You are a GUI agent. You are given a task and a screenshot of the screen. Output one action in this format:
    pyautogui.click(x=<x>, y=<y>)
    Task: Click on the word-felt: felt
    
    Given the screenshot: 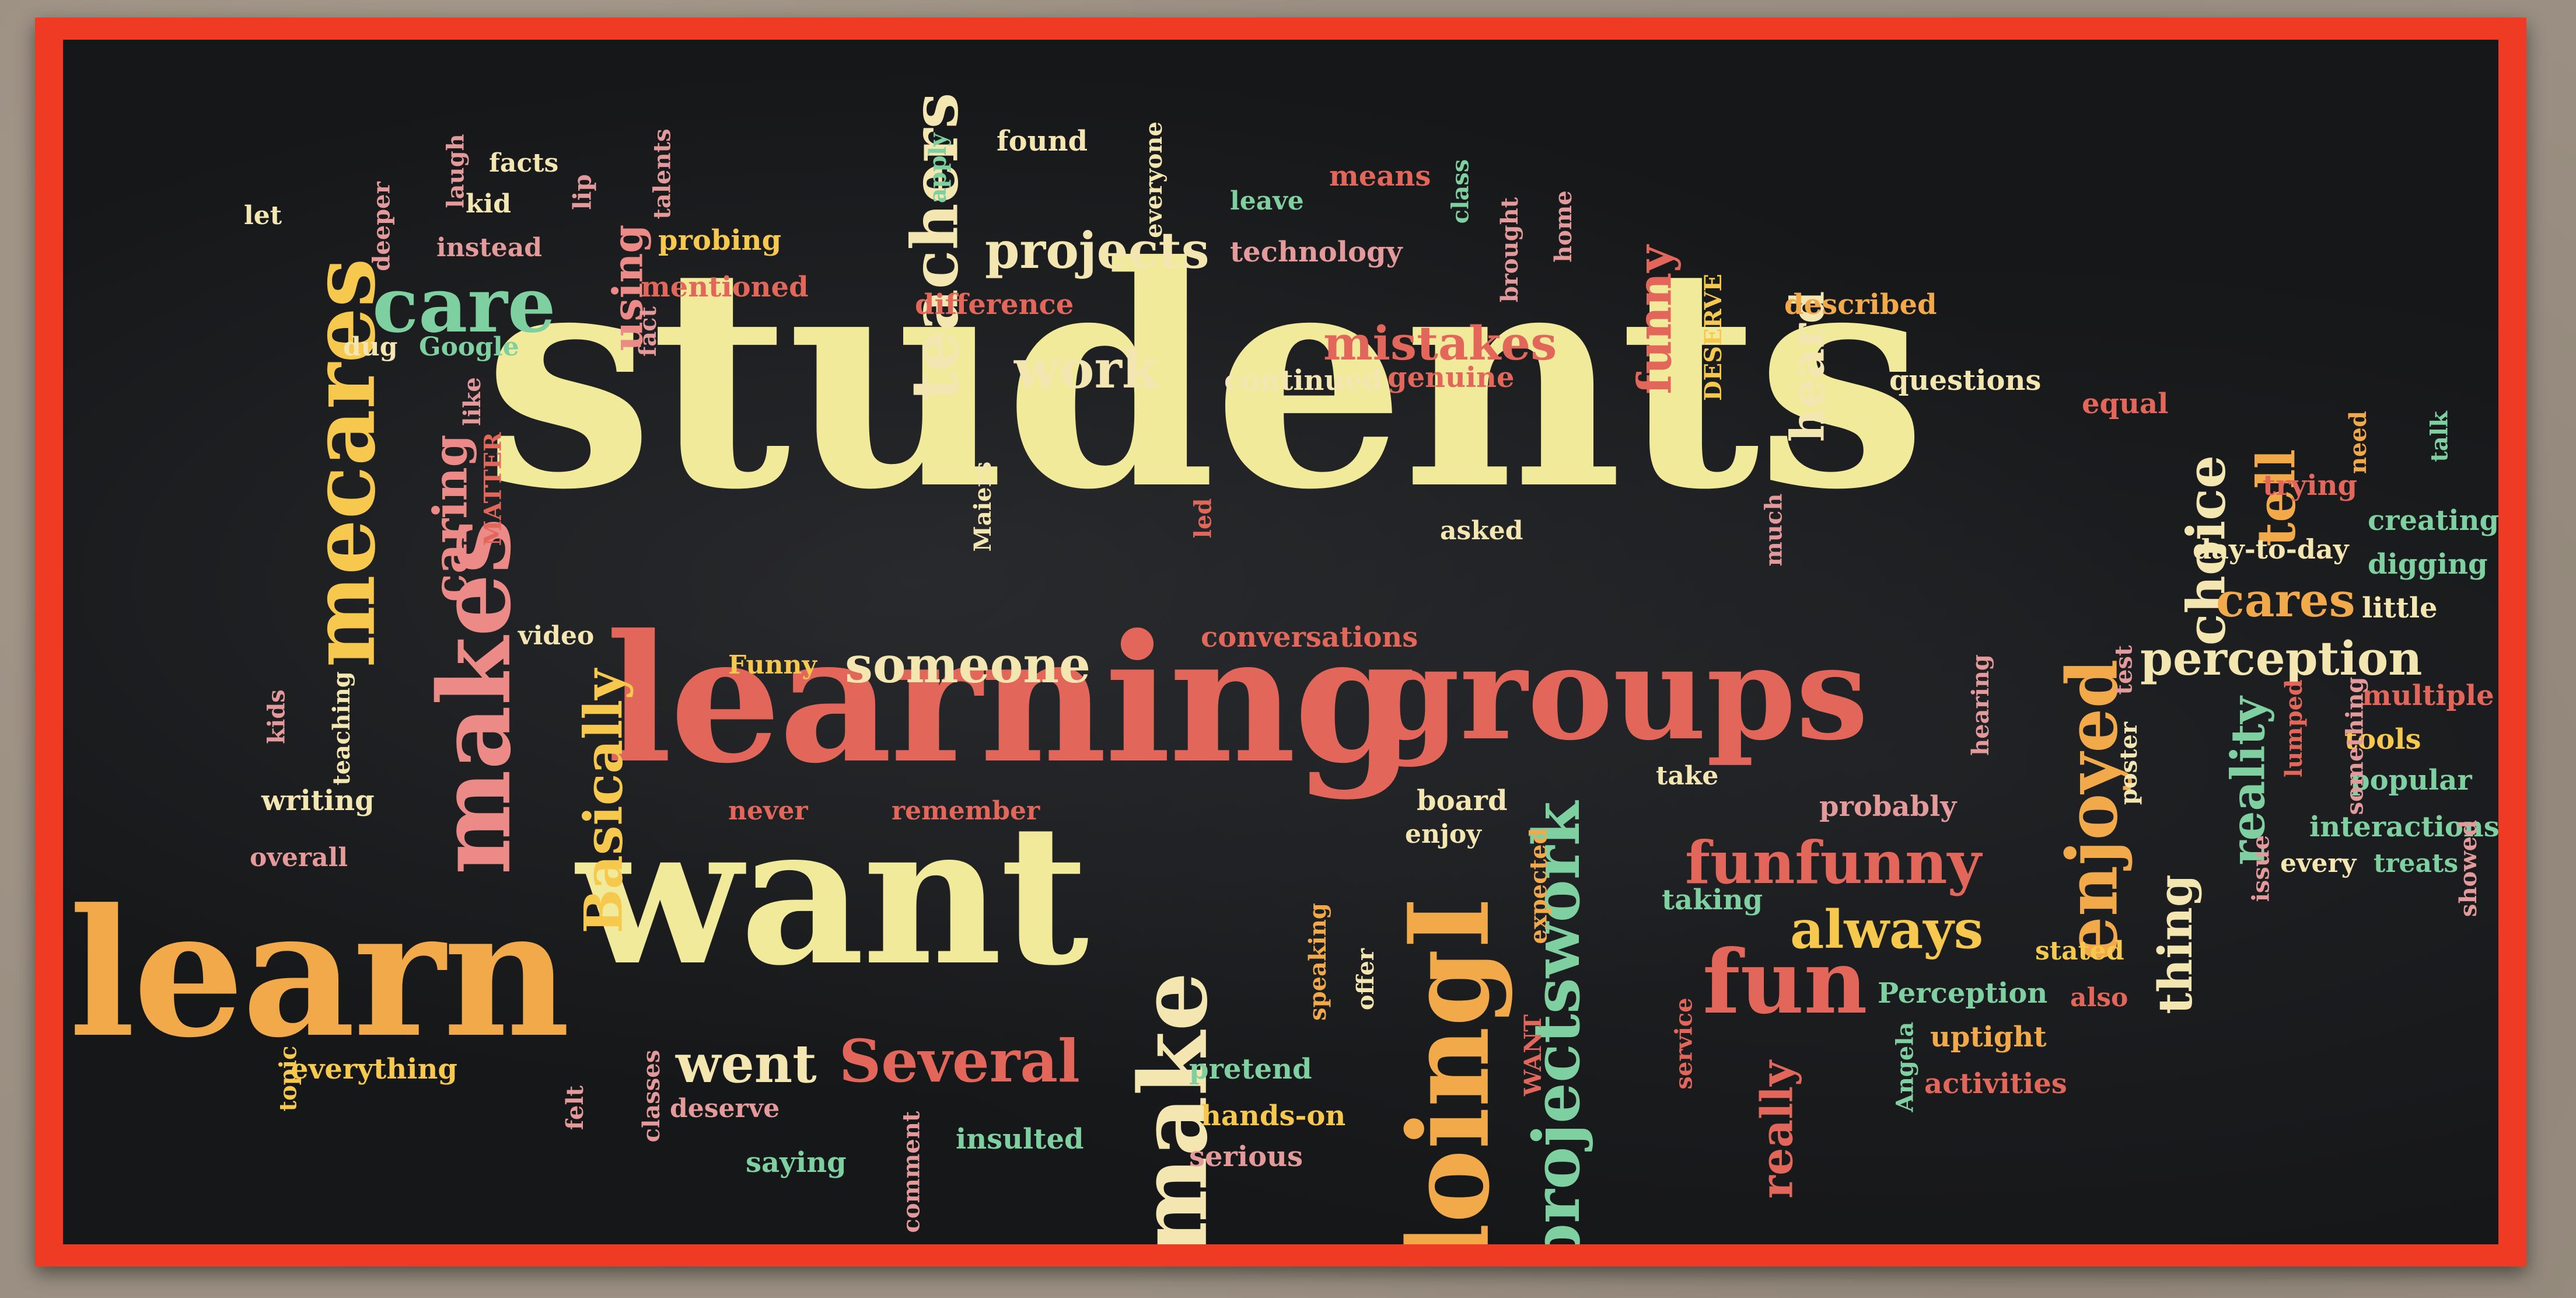 What is the action you would take?
    pyautogui.click(x=575, y=1107)
    